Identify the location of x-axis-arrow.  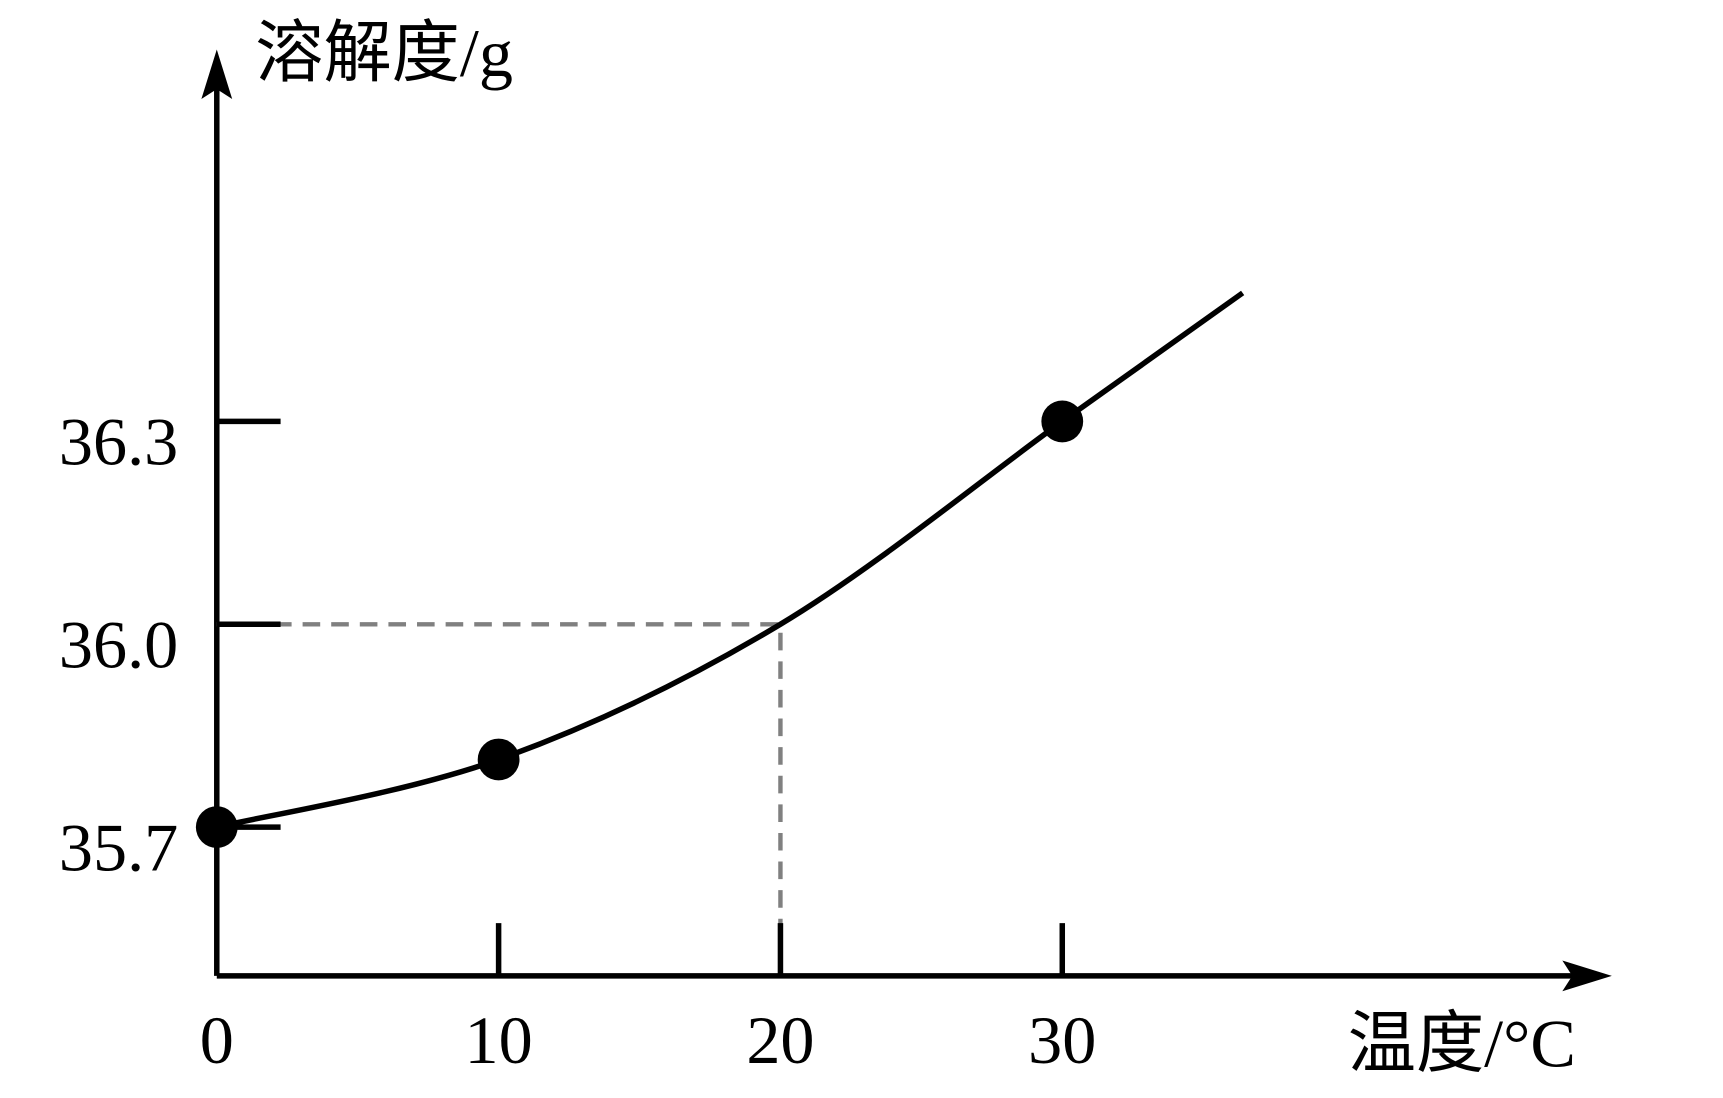
(1587, 976).